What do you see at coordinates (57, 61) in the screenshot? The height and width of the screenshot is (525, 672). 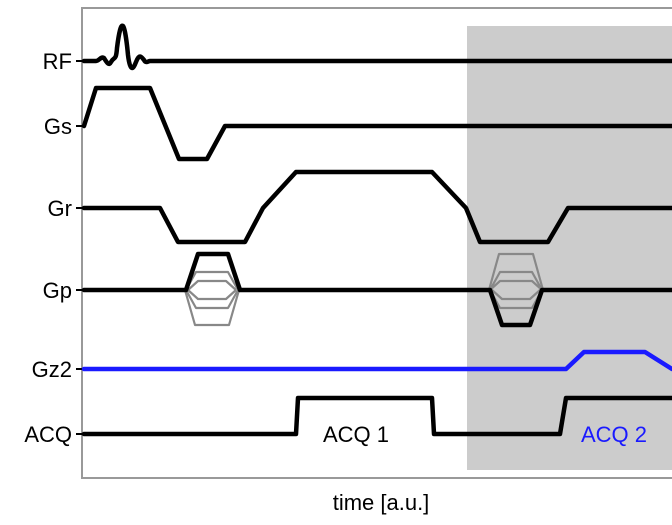 I see `rf-label: RF` at bounding box center [57, 61].